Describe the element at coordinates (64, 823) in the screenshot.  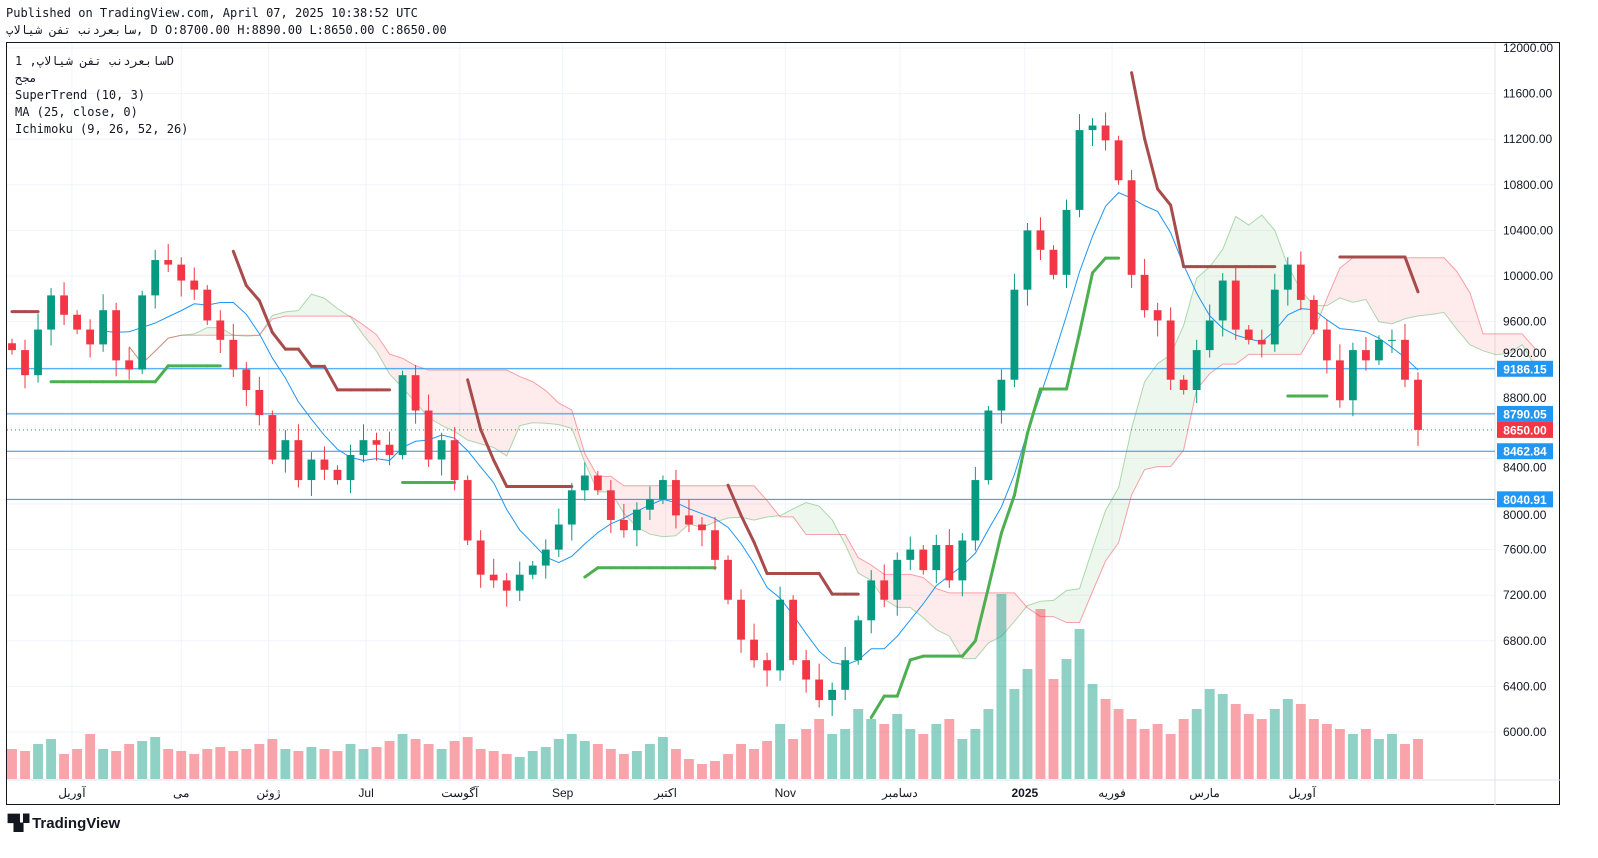
I see `tradingview-logo: ▜▞ TradingView` at that location.